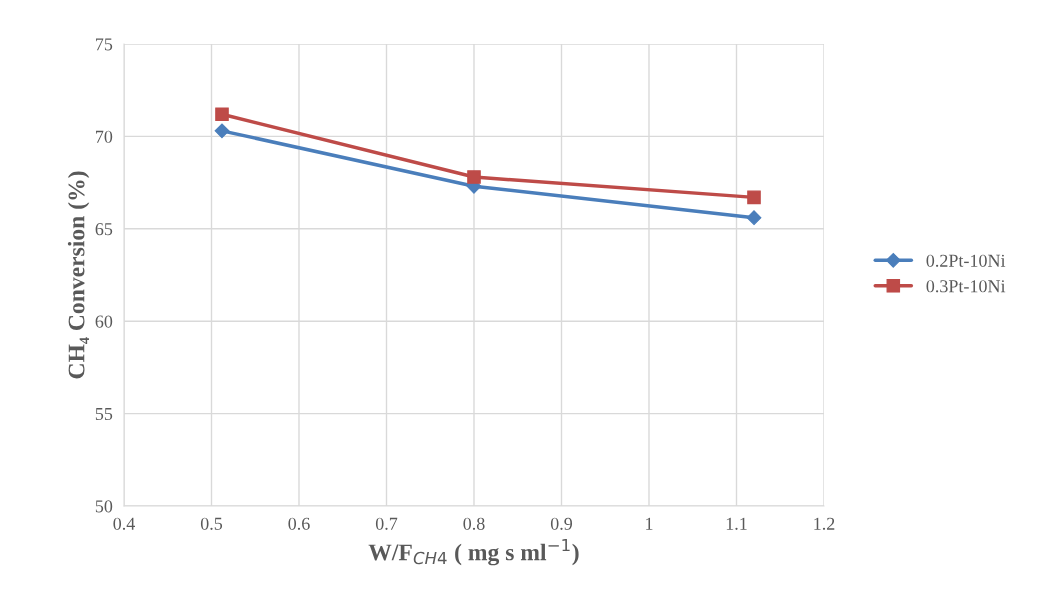 The image size is (1054, 613). What do you see at coordinates (78, 275) in the screenshot?
I see `y-axis-title: CH₄ Conversion (%)` at bounding box center [78, 275].